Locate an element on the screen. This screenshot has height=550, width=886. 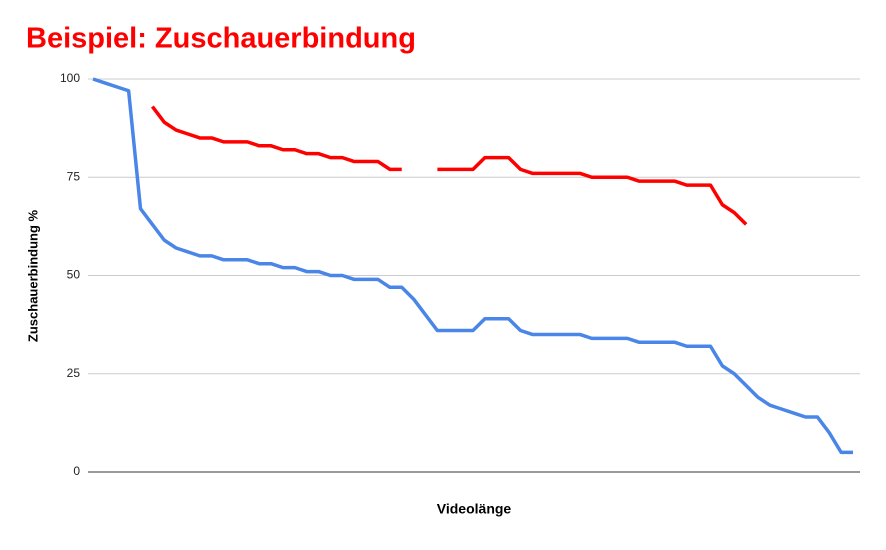
y-tick-label: 100 is located at coordinates (70, 78).